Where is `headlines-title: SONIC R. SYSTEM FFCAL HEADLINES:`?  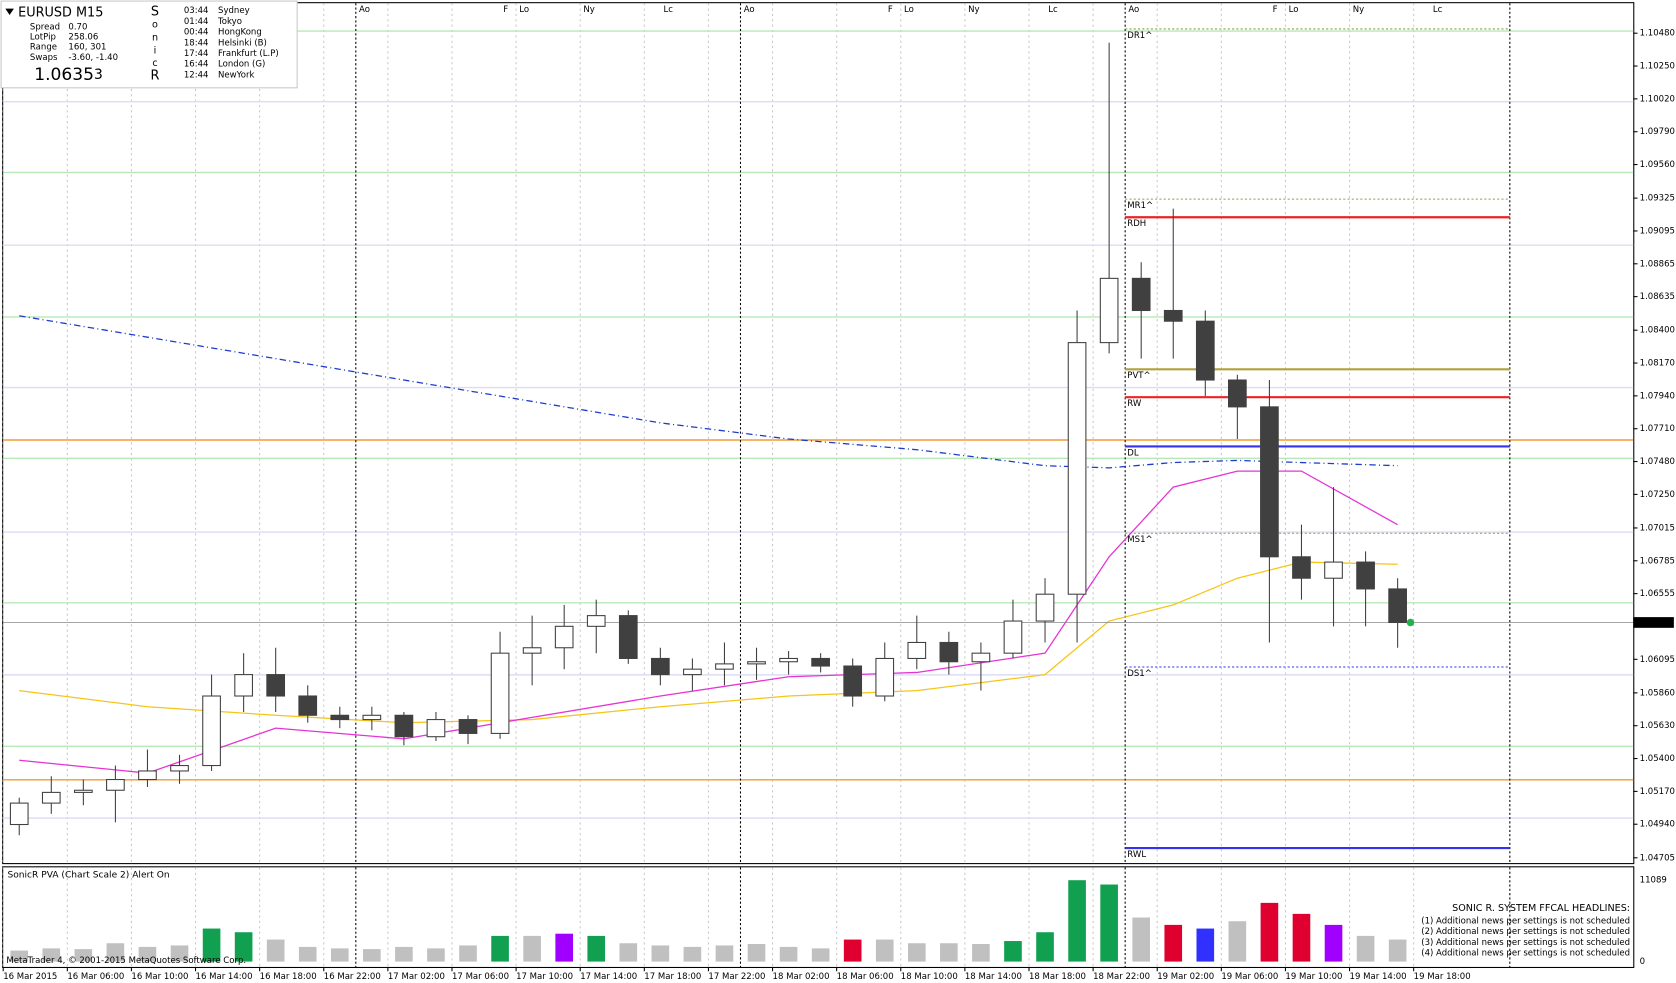 headlines-title: SONIC R. SYSTEM FFCAL HEADLINES: is located at coordinates (1541, 908).